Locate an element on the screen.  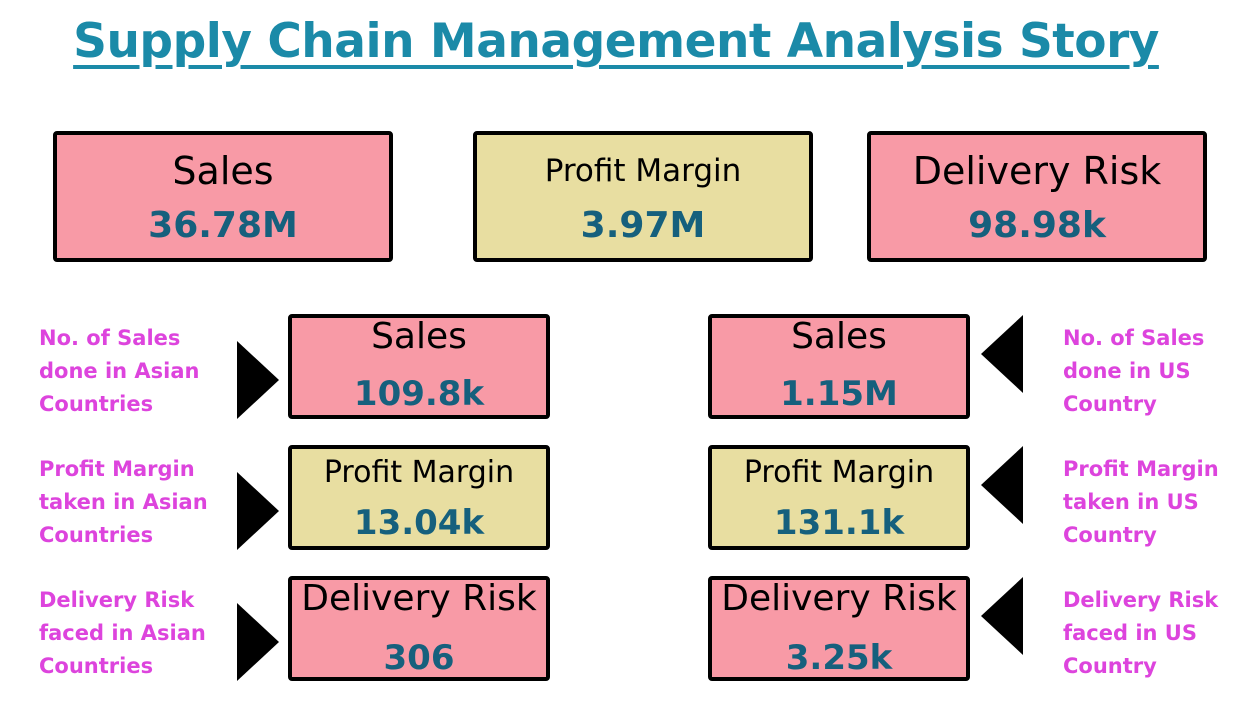
us-profit-margin-value: 131.1k is located at coordinates (839, 523).